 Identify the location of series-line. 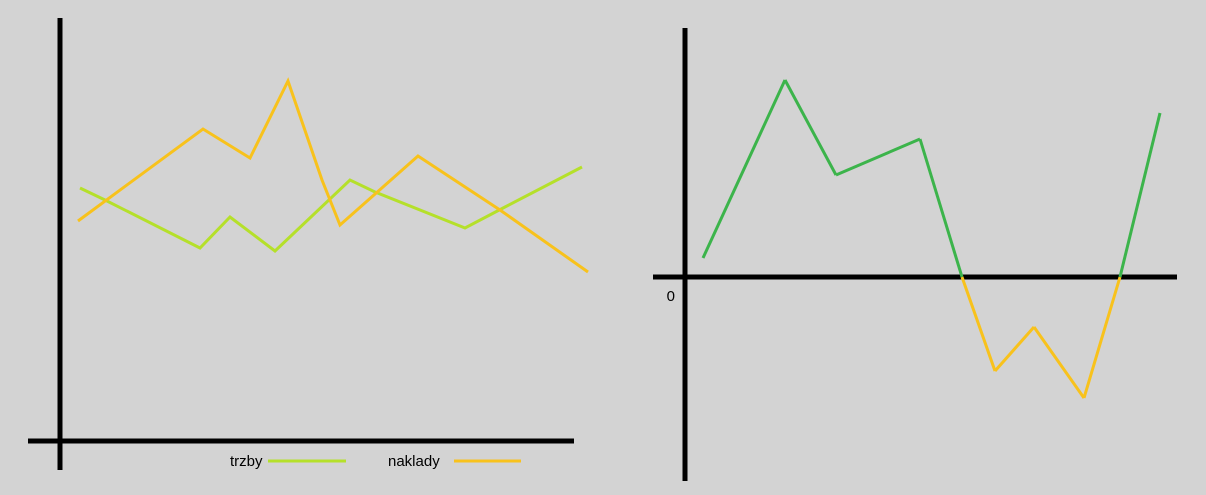
(331, 209).